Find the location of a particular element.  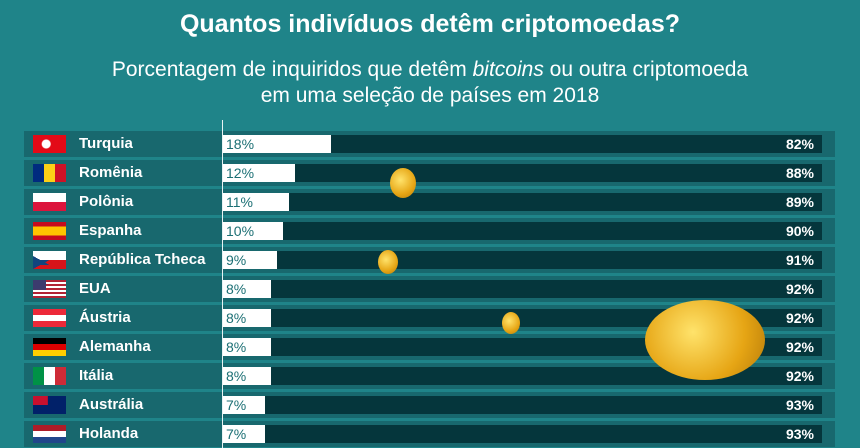

flag-icon-netherlands is located at coordinates (49, 434).